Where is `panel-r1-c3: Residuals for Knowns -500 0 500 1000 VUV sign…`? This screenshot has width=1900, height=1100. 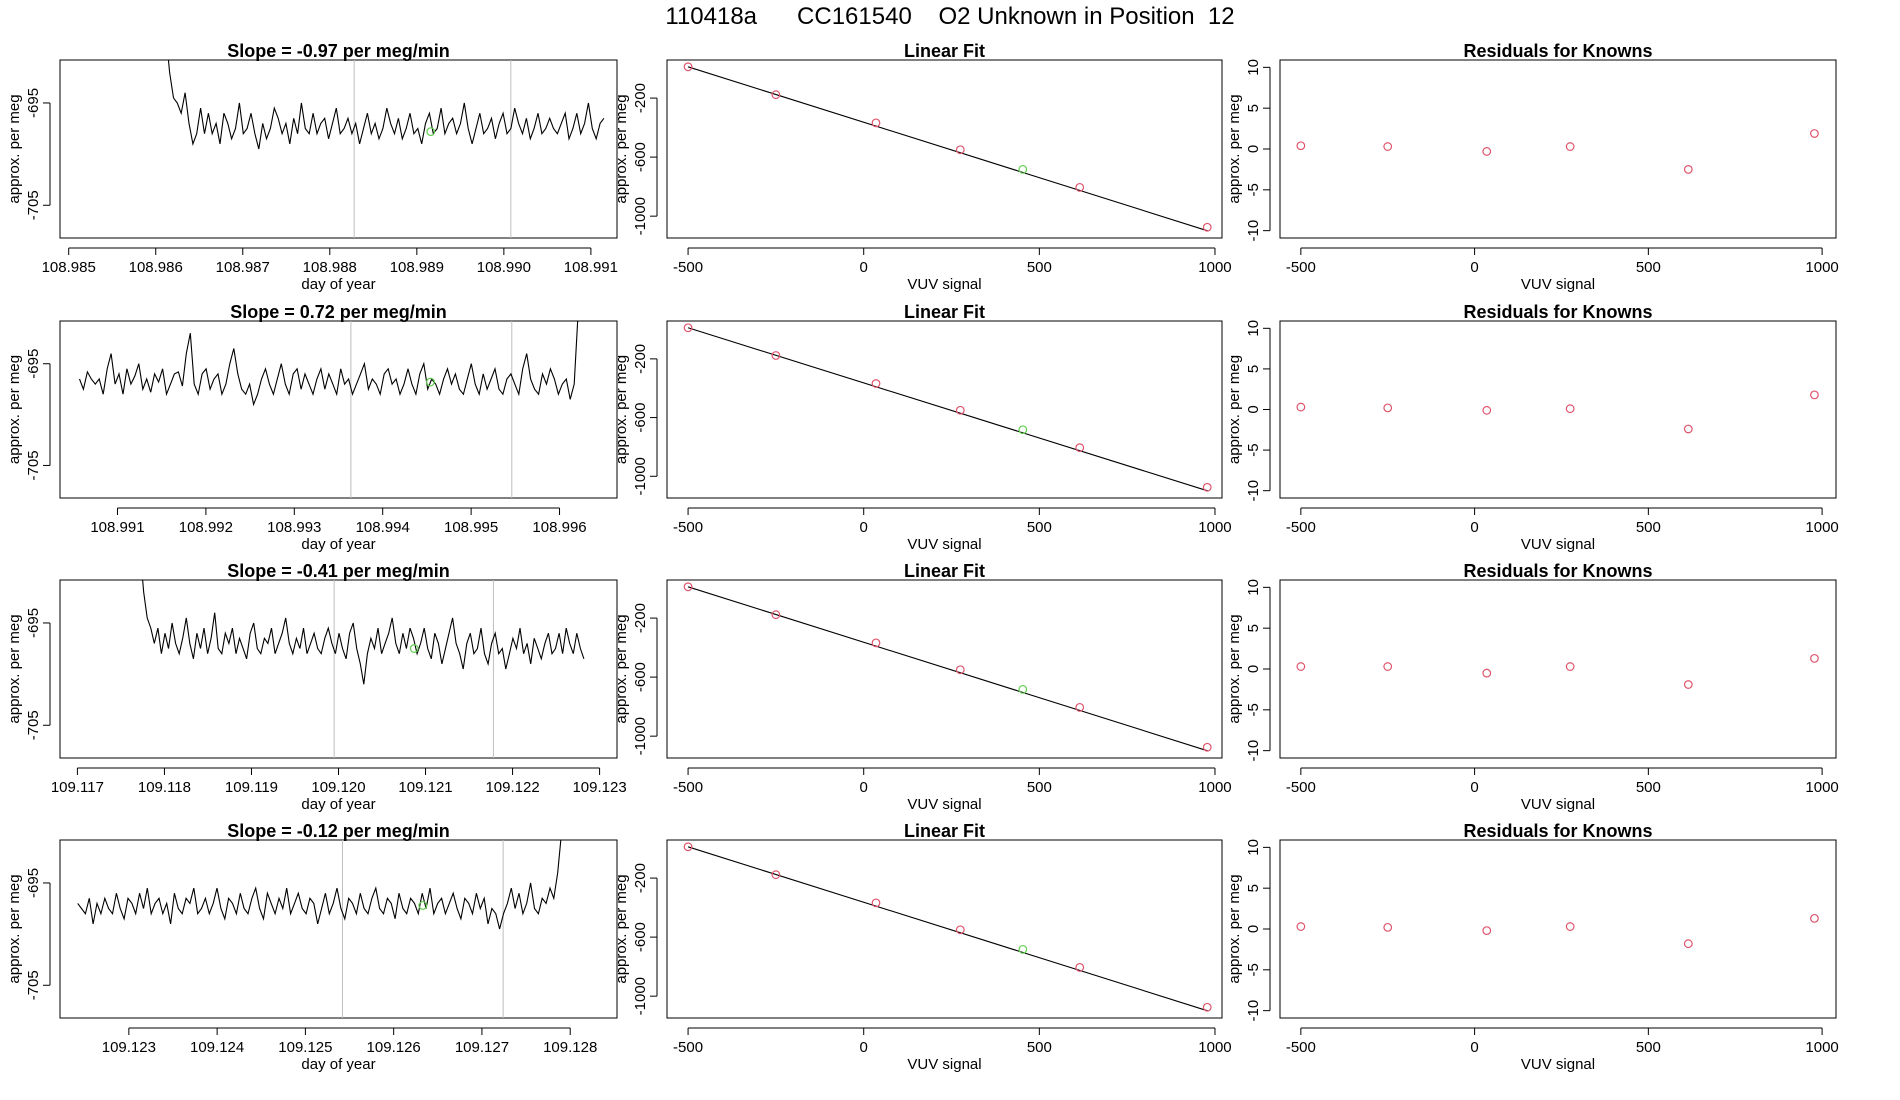
panel-r1-c3: Residuals for Knowns -500 0 500 1000 VUV sign… is located at coordinates (1532, 167).